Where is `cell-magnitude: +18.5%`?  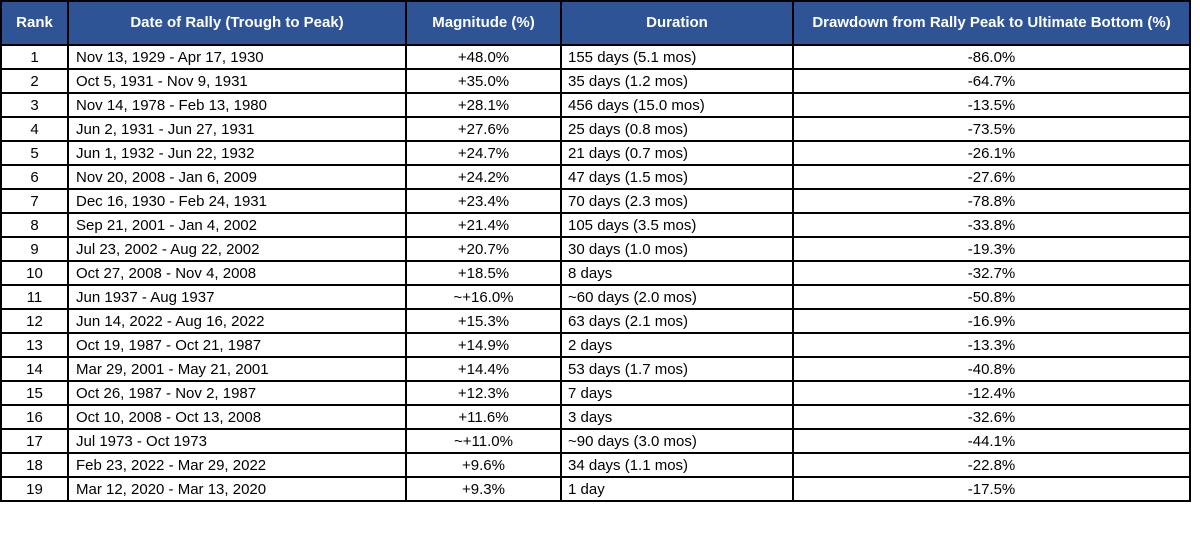
cell-magnitude: +18.5% is located at coordinates (483, 273).